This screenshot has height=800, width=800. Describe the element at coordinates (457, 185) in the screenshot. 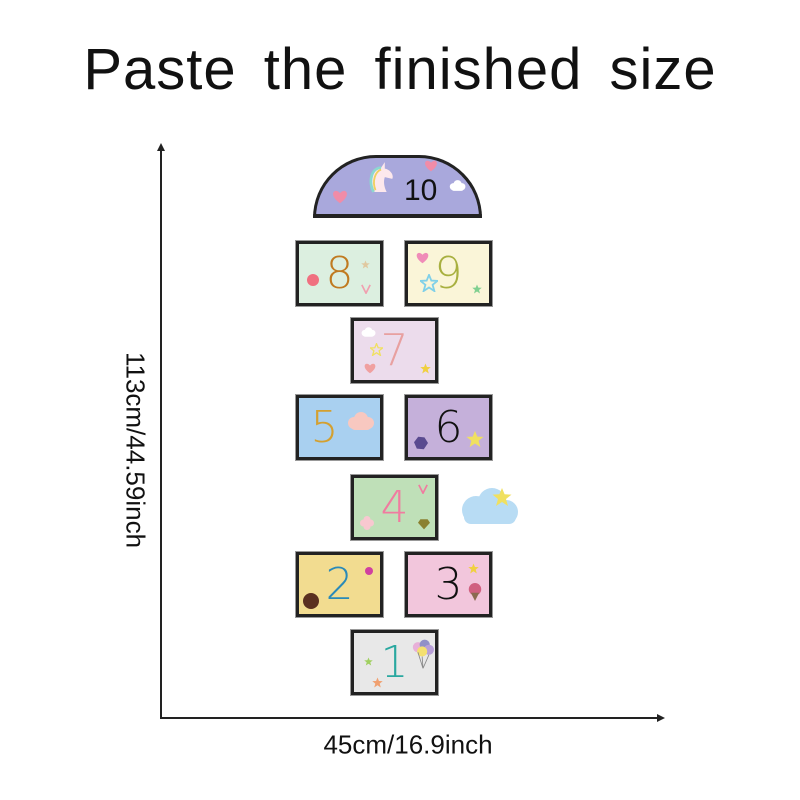

I see `cloud-icon` at that location.